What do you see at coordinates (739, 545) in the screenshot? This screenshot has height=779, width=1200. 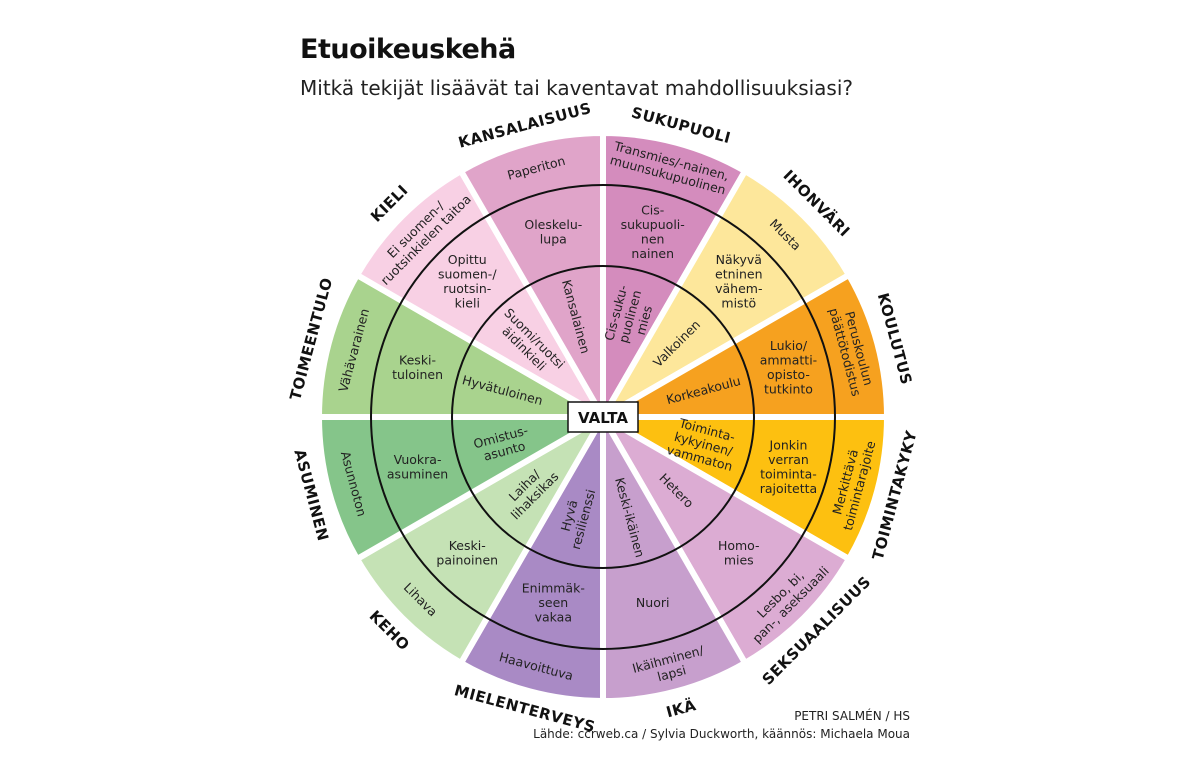 I see `middle-ring-label-line: Homo-` at bounding box center [739, 545].